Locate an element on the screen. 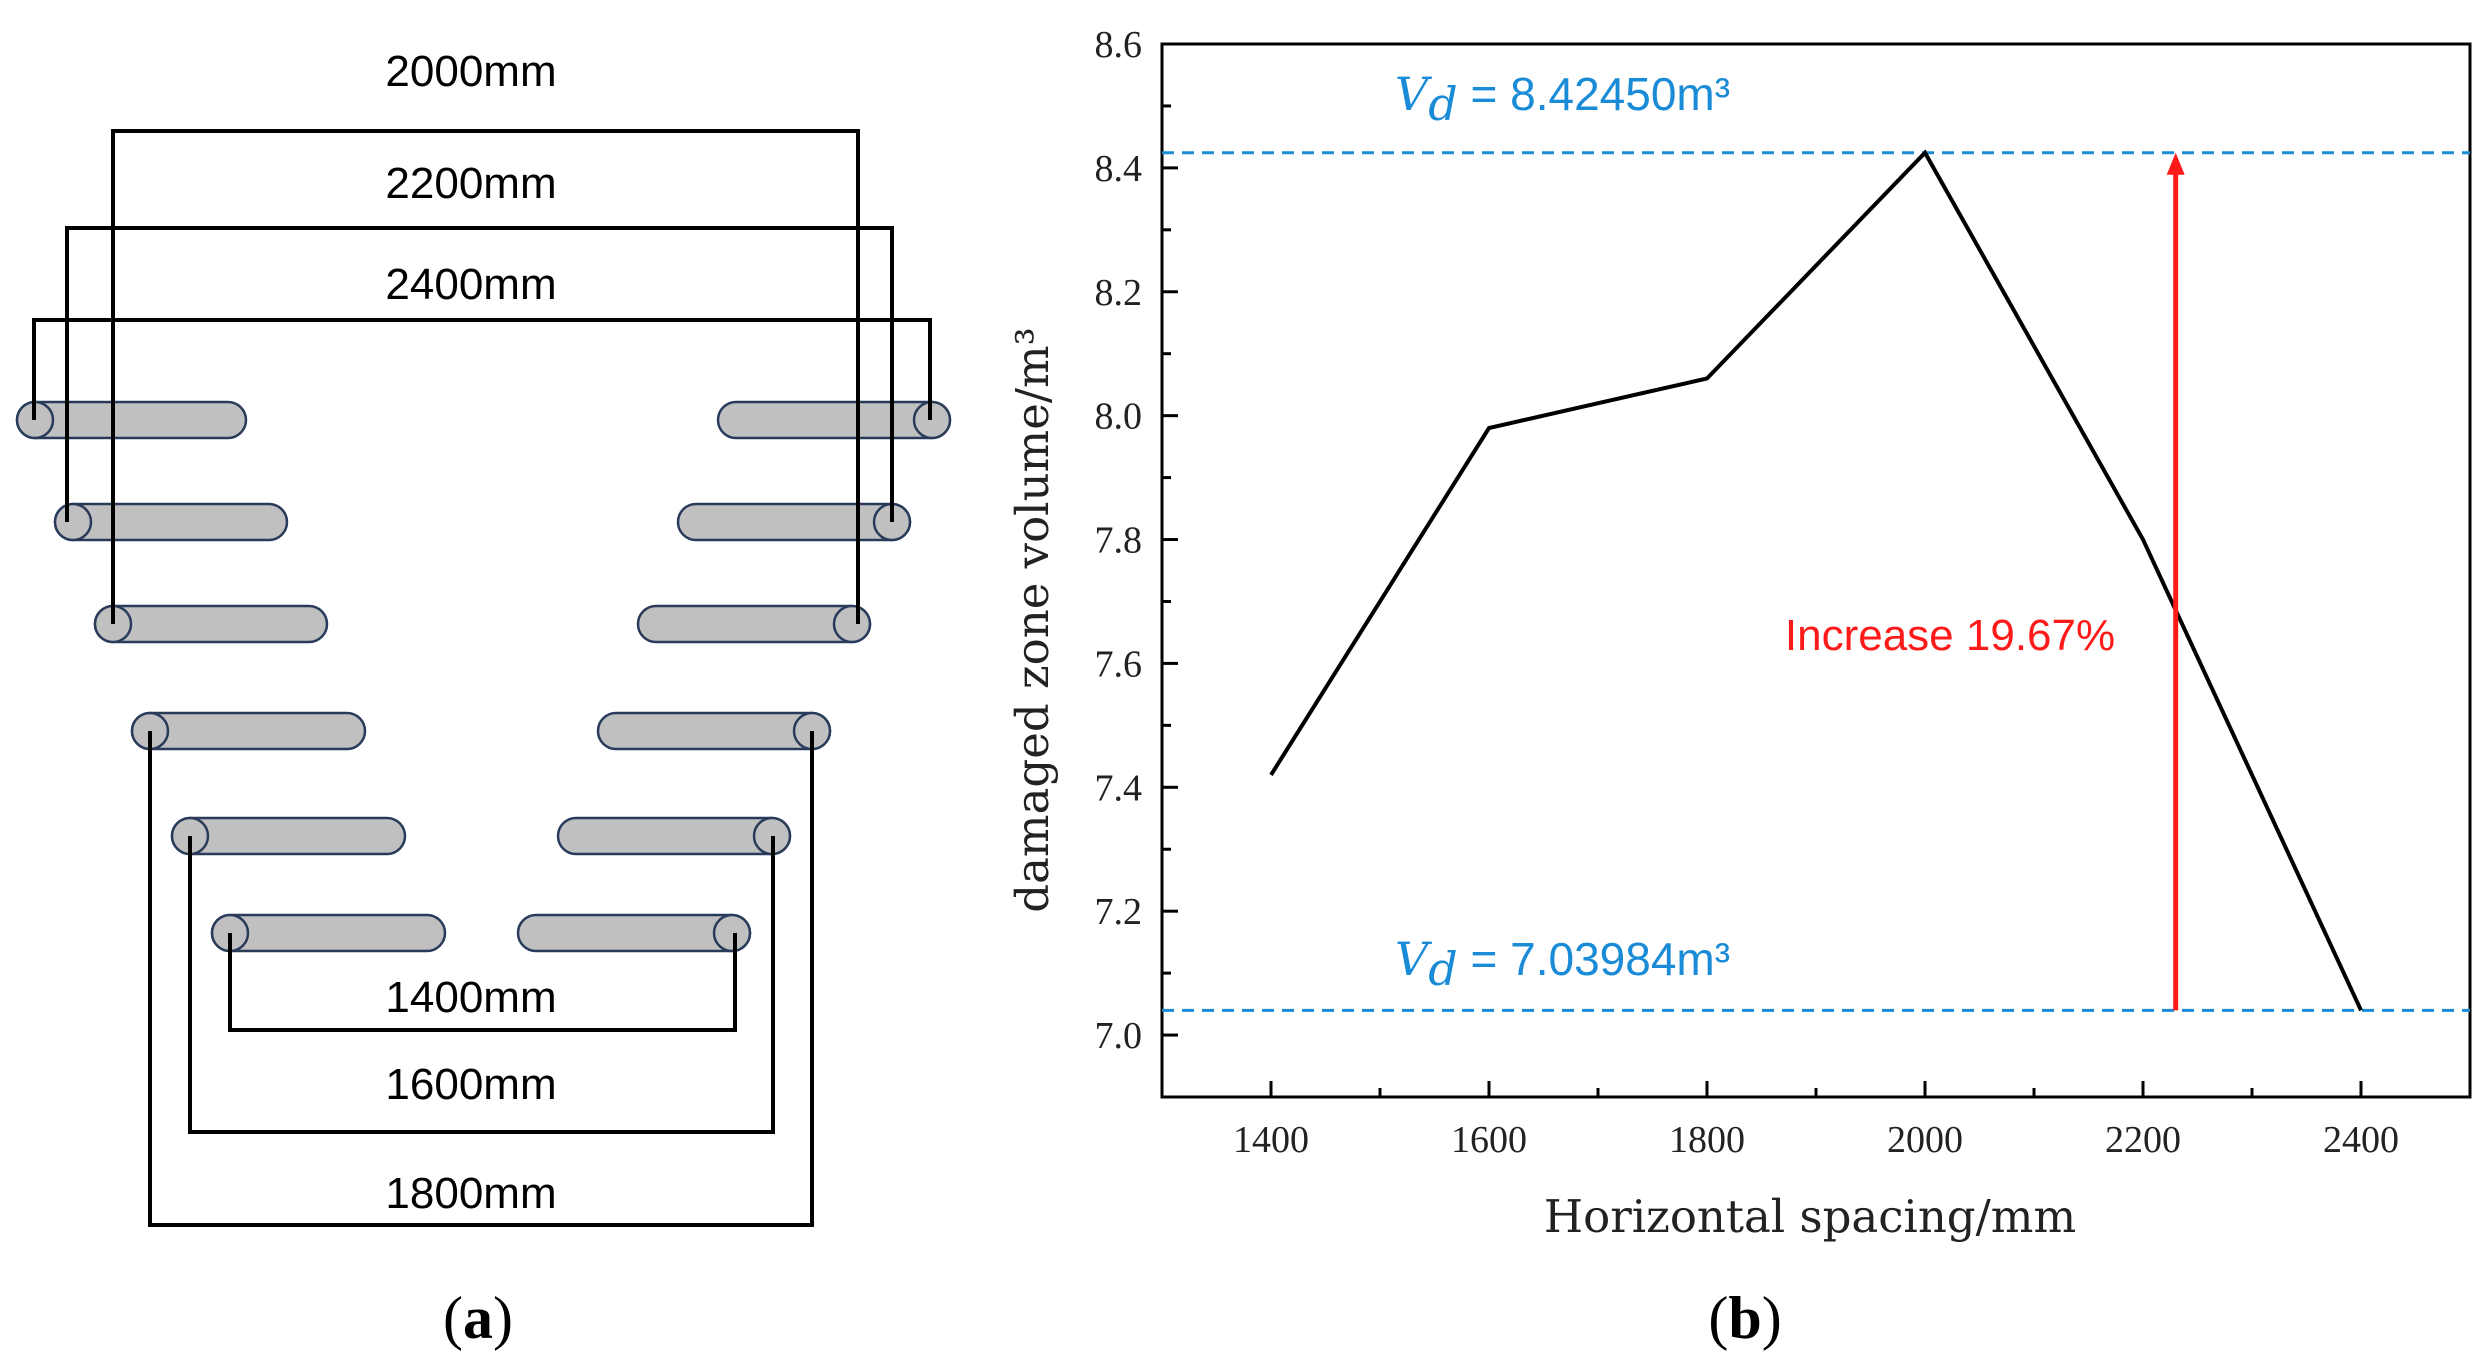 This screenshot has height=1365, width=2483. bracket-1800mm is located at coordinates (481, 979).